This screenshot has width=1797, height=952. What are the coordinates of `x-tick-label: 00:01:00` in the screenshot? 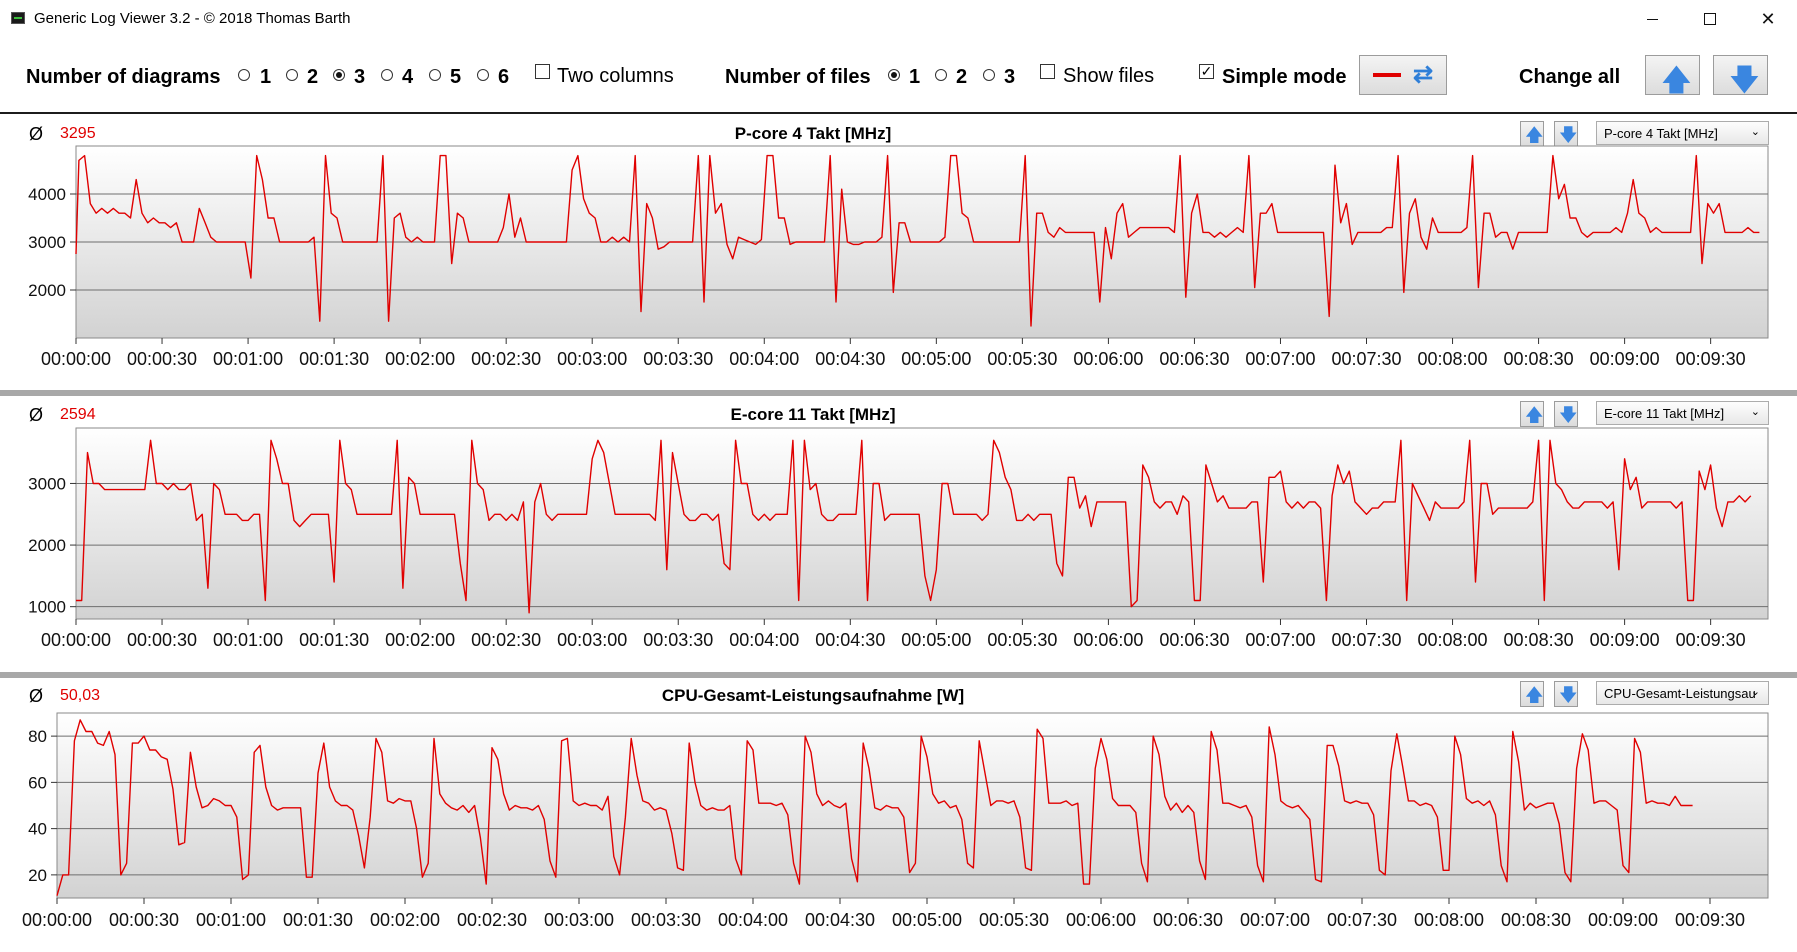 It's located at (231, 920).